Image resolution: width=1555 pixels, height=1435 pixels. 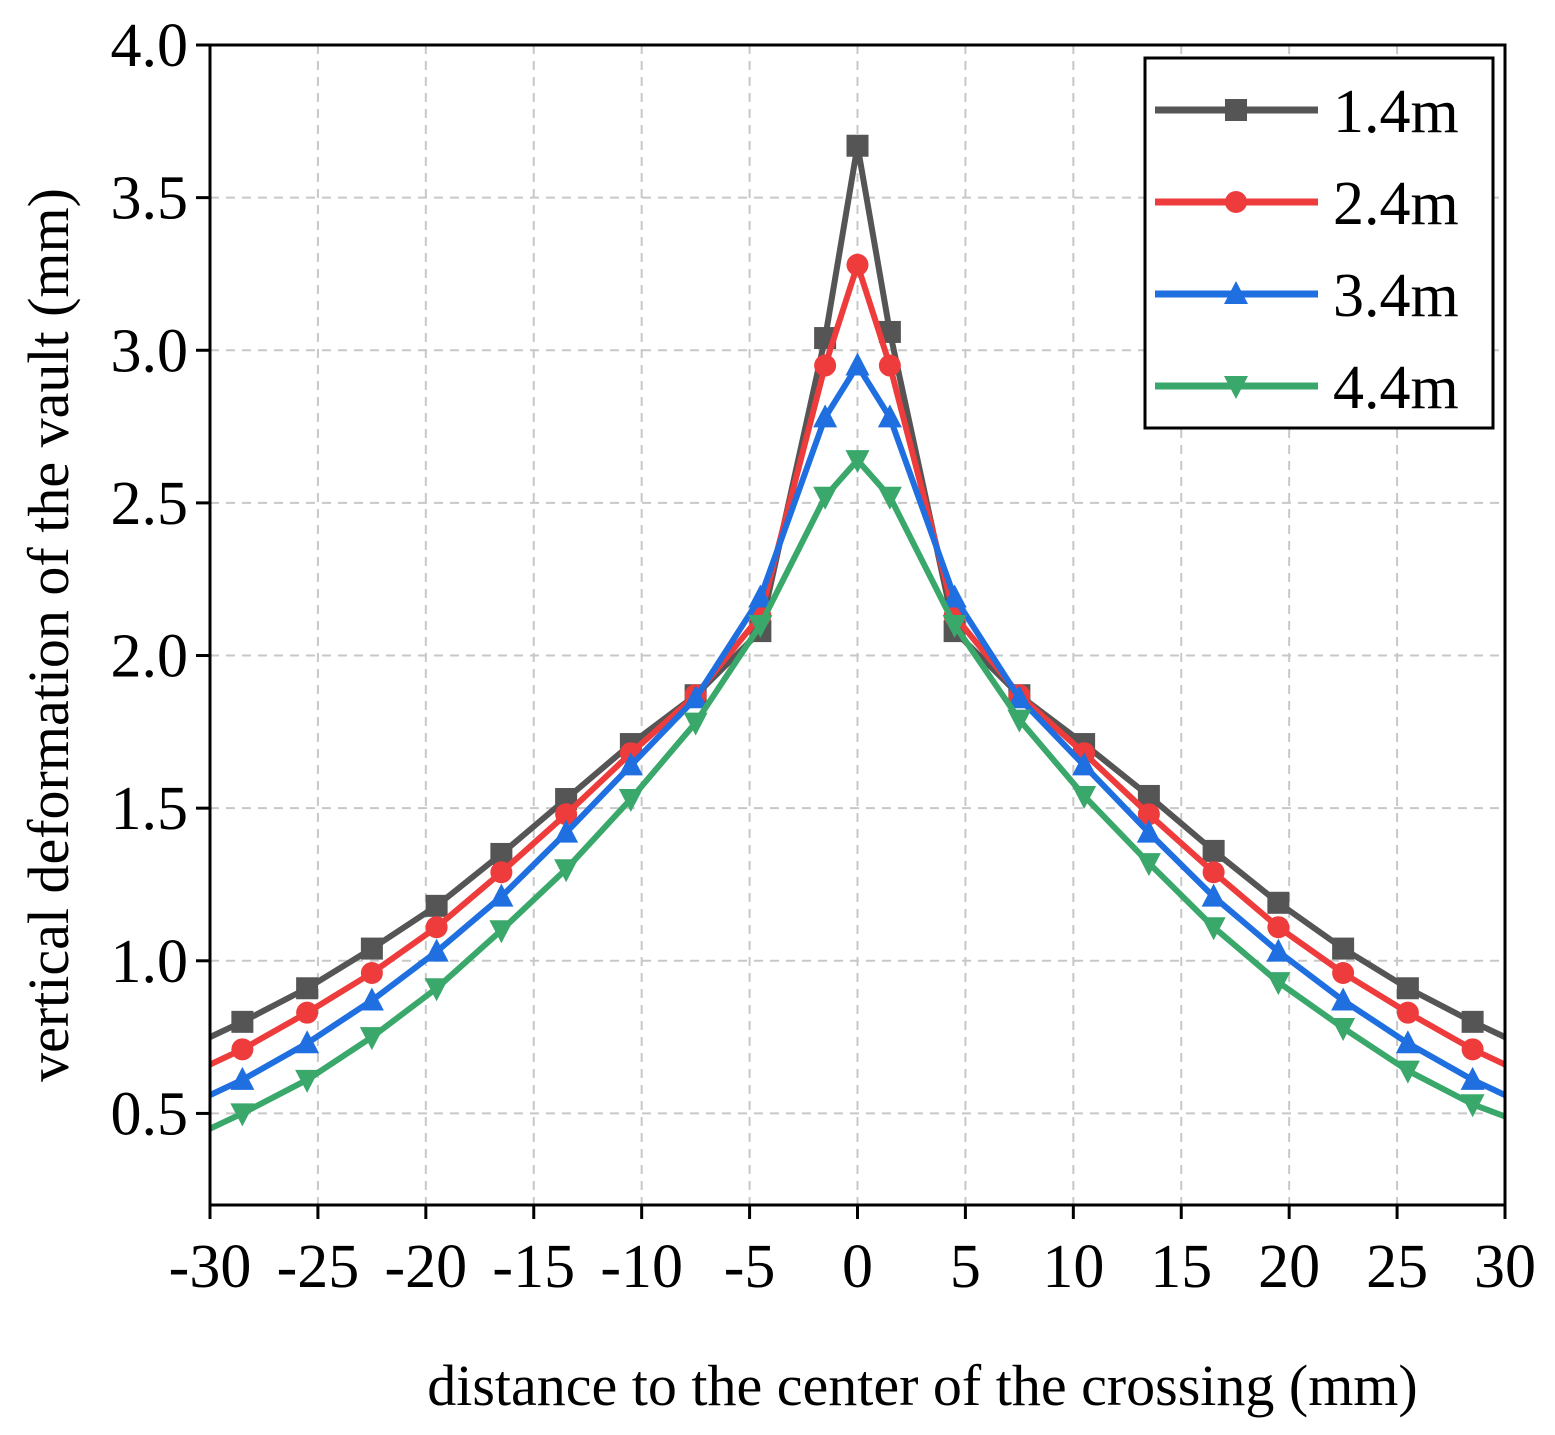 What do you see at coordinates (150, 199) in the screenshot?
I see `y-tick-label: 3.5` at bounding box center [150, 199].